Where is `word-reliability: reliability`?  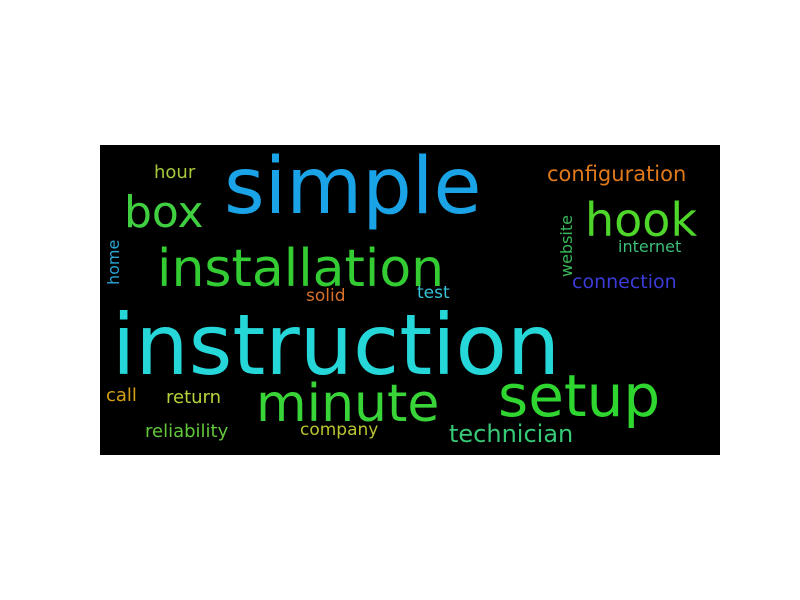
word-reliability: reliability is located at coordinates (187, 431).